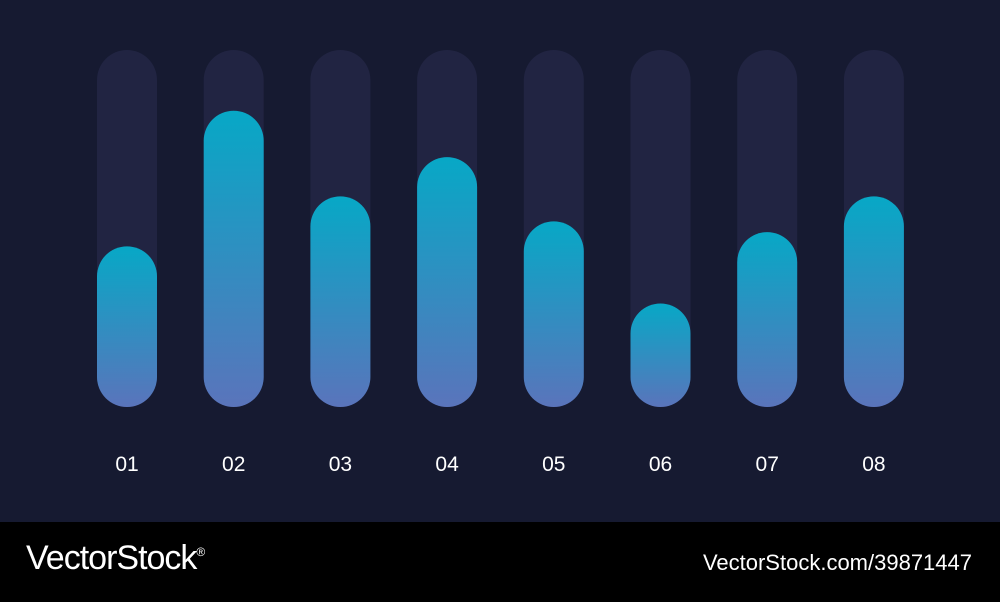 The image size is (1000, 602). I want to click on category-label-07: 07, so click(767, 464).